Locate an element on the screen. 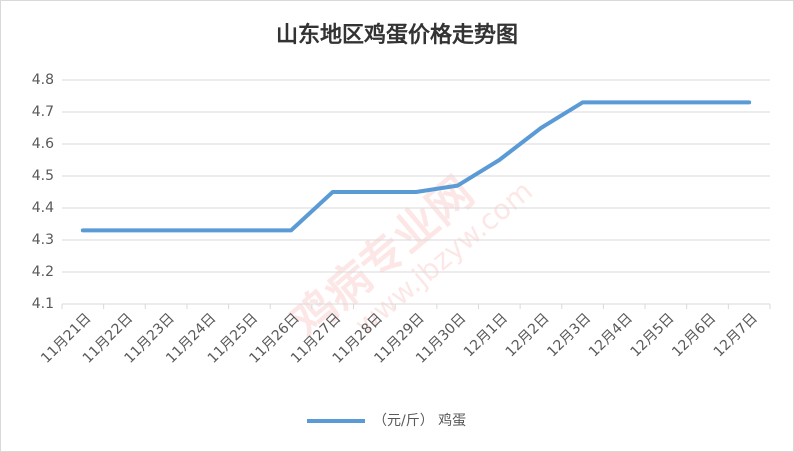 Image resolution: width=794 pixels, height=452 pixels. y-tick-label: 4.6 is located at coordinates (43, 144).